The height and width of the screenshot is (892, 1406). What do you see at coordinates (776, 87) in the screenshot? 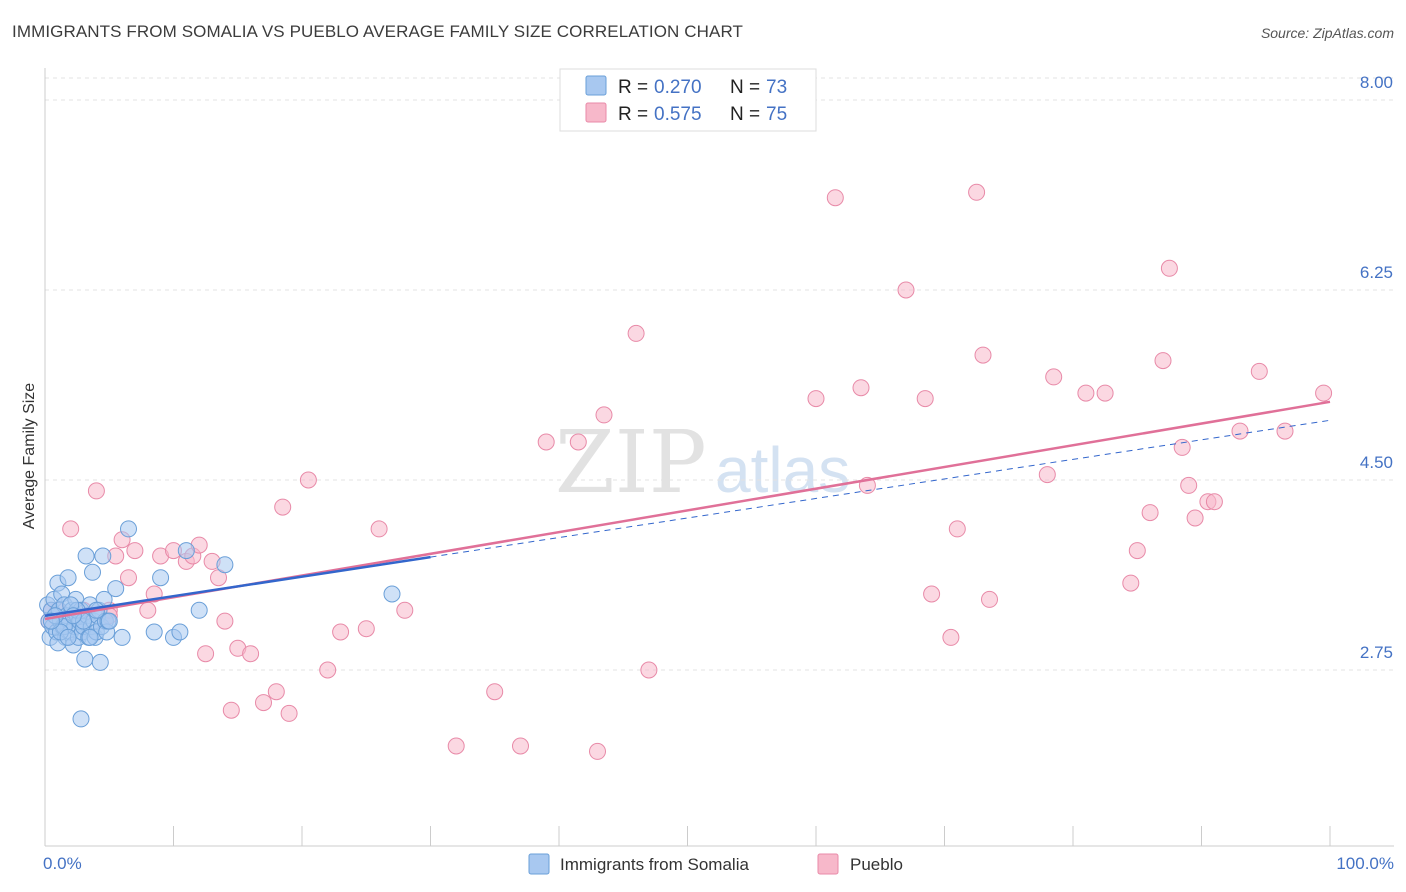
I see `legend-n-value-somalia: 73` at bounding box center [776, 87].